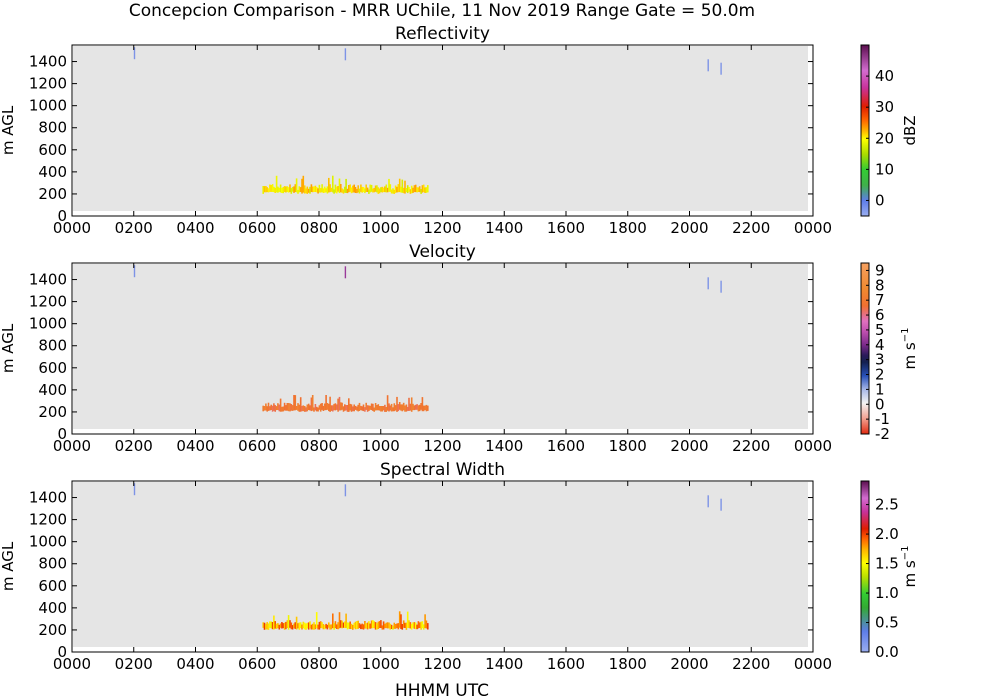 This screenshot has width=1000, height=700. Describe the element at coordinates (48, 106) in the screenshot. I see `y-tick-label: 1000` at that location.